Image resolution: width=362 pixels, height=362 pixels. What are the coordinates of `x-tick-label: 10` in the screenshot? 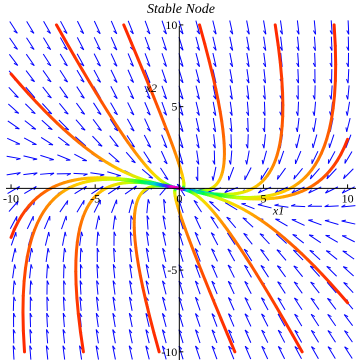 It's located at (348, 198).